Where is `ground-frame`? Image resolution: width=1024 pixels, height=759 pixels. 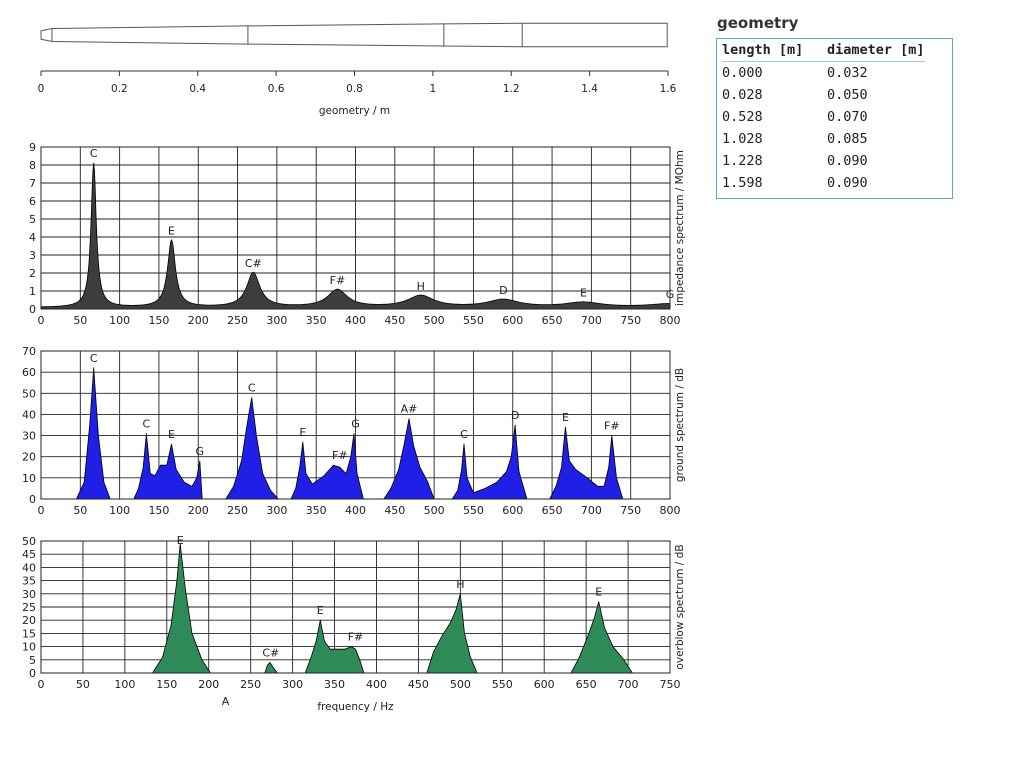 ground-frame is located at coordinates (355, 425).